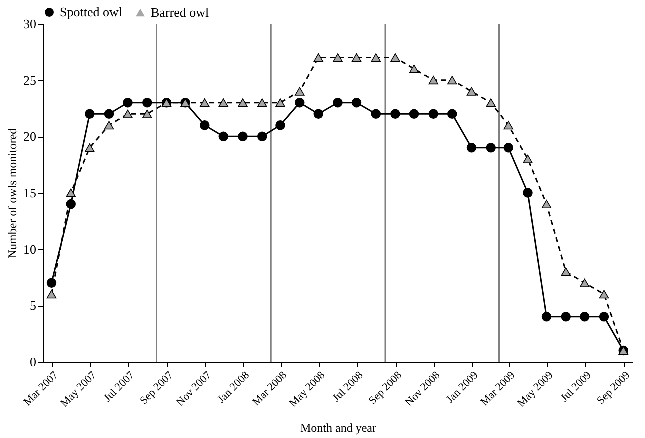  What do you see at coordinates (33, 306) in the screenshot?
I see `y-tick-label: 5` at bounding box center [33, 306].